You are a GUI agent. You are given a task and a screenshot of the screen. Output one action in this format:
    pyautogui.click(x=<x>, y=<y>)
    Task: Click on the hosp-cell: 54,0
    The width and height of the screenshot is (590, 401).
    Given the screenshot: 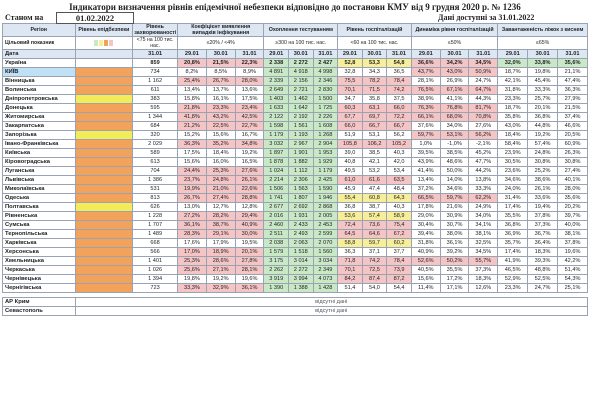 What is the action you would take?
    pyautogui.click(x=374, y=288)
    